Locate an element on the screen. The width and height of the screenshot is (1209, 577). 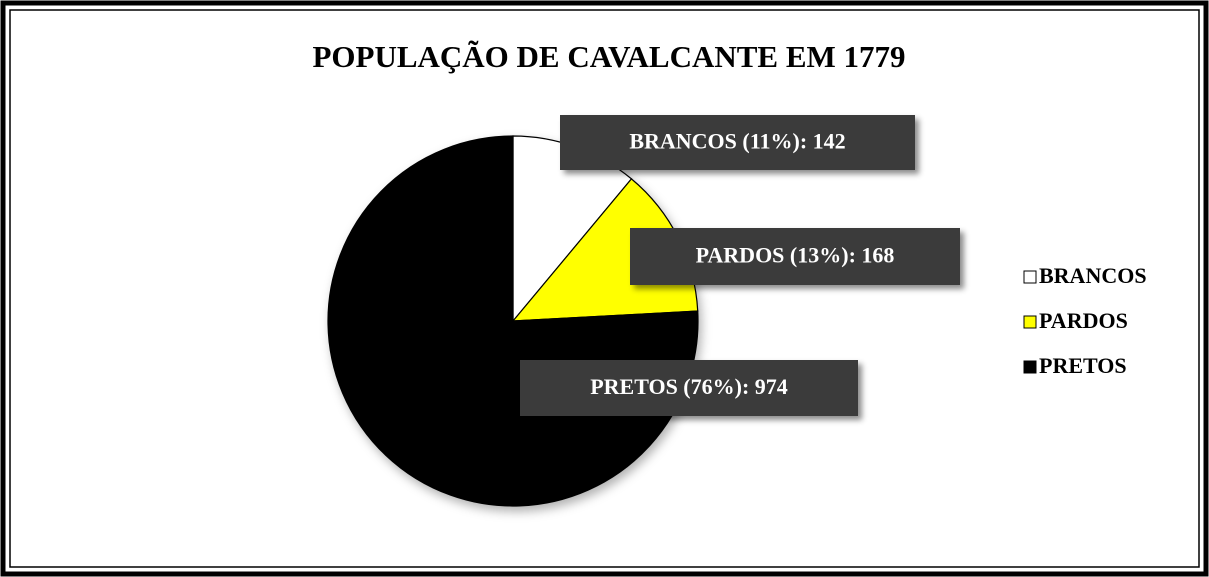
chart-title: POPULAÇÃO DE CAVALCANTE EM 1779 is located at coordinates (608, 56).